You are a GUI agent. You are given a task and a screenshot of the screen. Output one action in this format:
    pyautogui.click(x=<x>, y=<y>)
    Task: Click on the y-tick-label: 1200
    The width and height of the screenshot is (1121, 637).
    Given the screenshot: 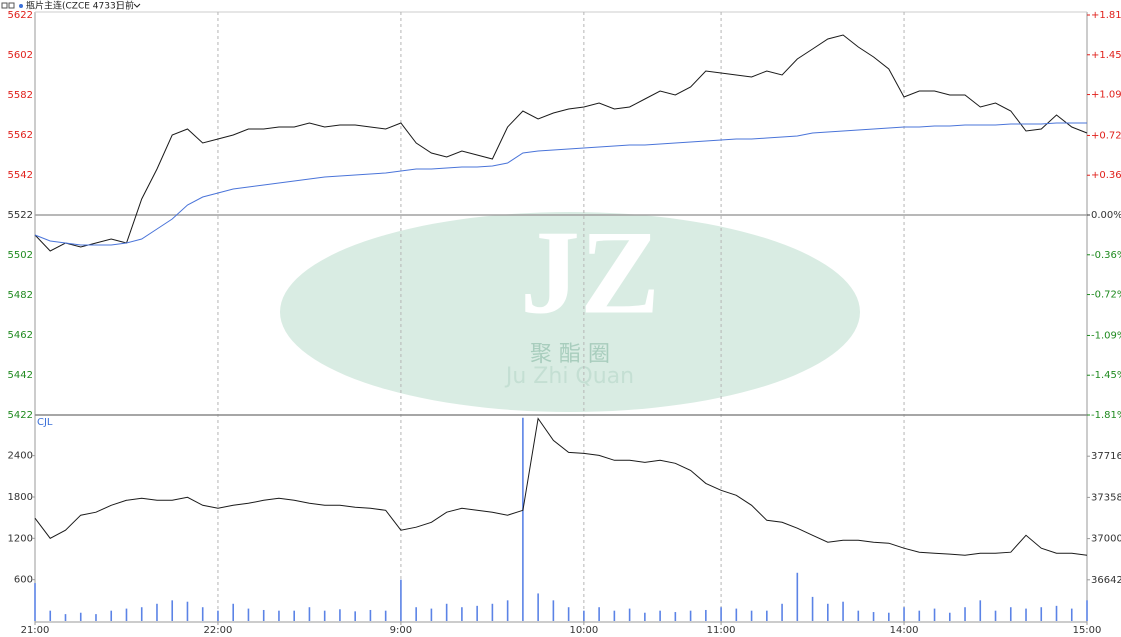 What is the action you would take?
    pyautogui.click(x=20, y=538)
    